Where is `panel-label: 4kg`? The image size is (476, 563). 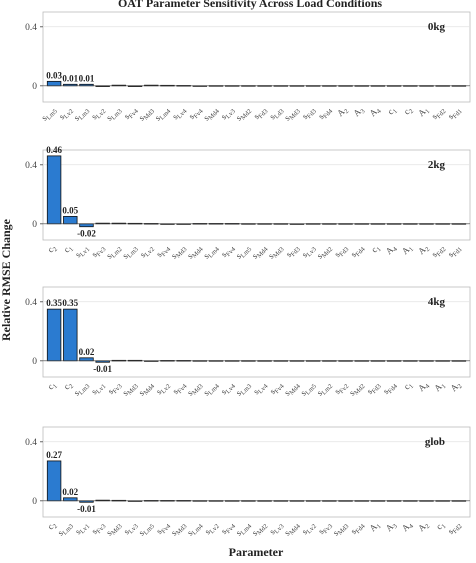 panel-label: 4kg is located at coordinates (437, 302).